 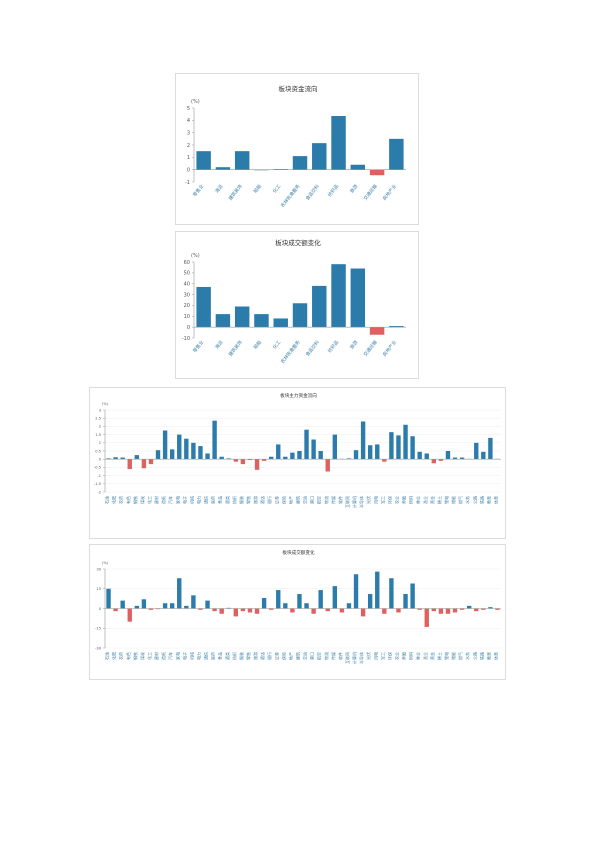 What do you see at coordinates (257, 189) in the screenshot?
I see `x-tick-label: 船舶` at bounding box center [257, 189].